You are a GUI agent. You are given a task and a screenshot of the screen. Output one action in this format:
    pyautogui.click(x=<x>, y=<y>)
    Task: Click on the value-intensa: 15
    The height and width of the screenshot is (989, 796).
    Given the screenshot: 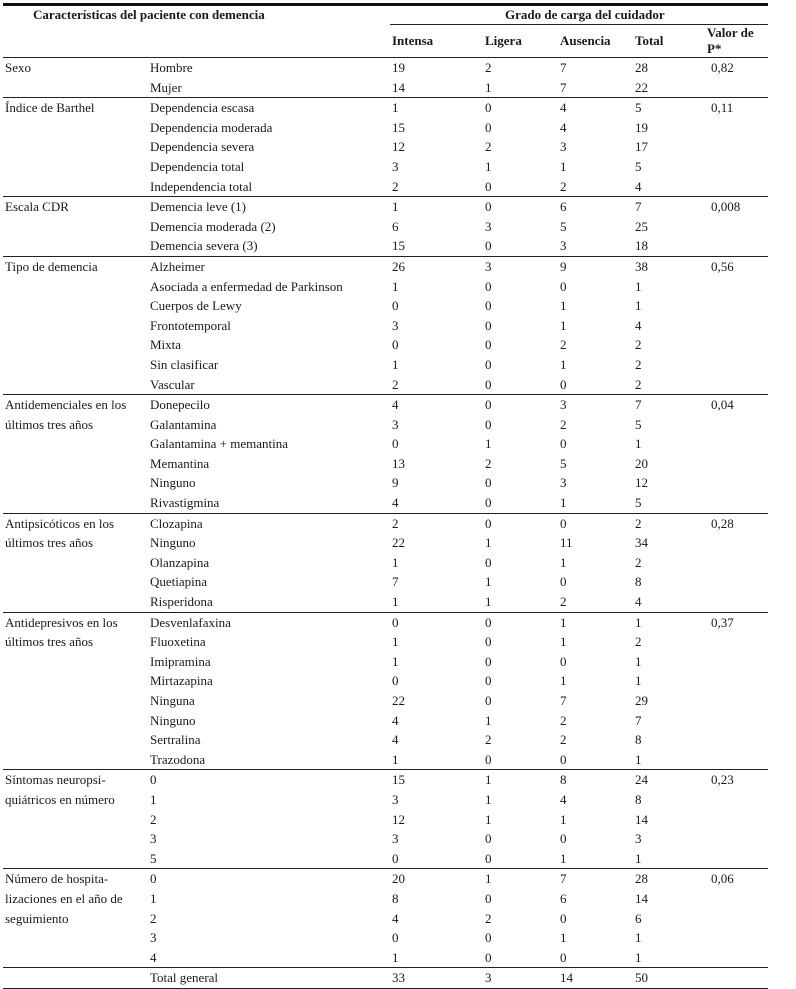 What is the action you would take?
    pyautogui.click(x=398, y=127)
    